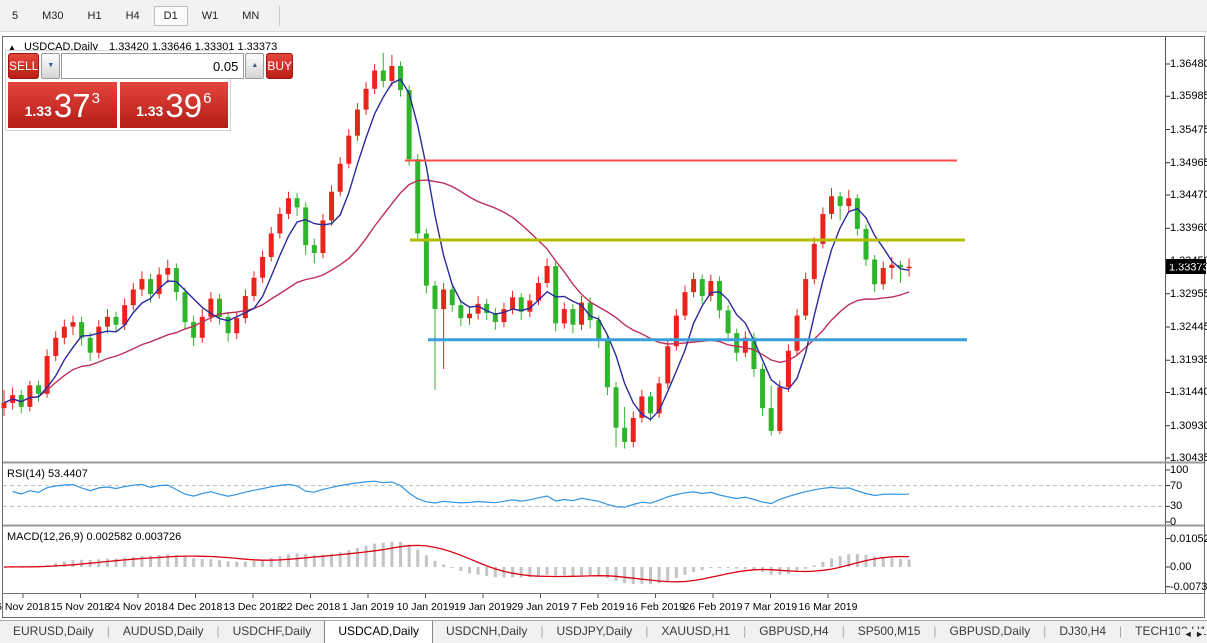 This screenshot has width=1207, height=643. I want to click on tab-scroll-left-icon: ◄, so click(1188, 634).